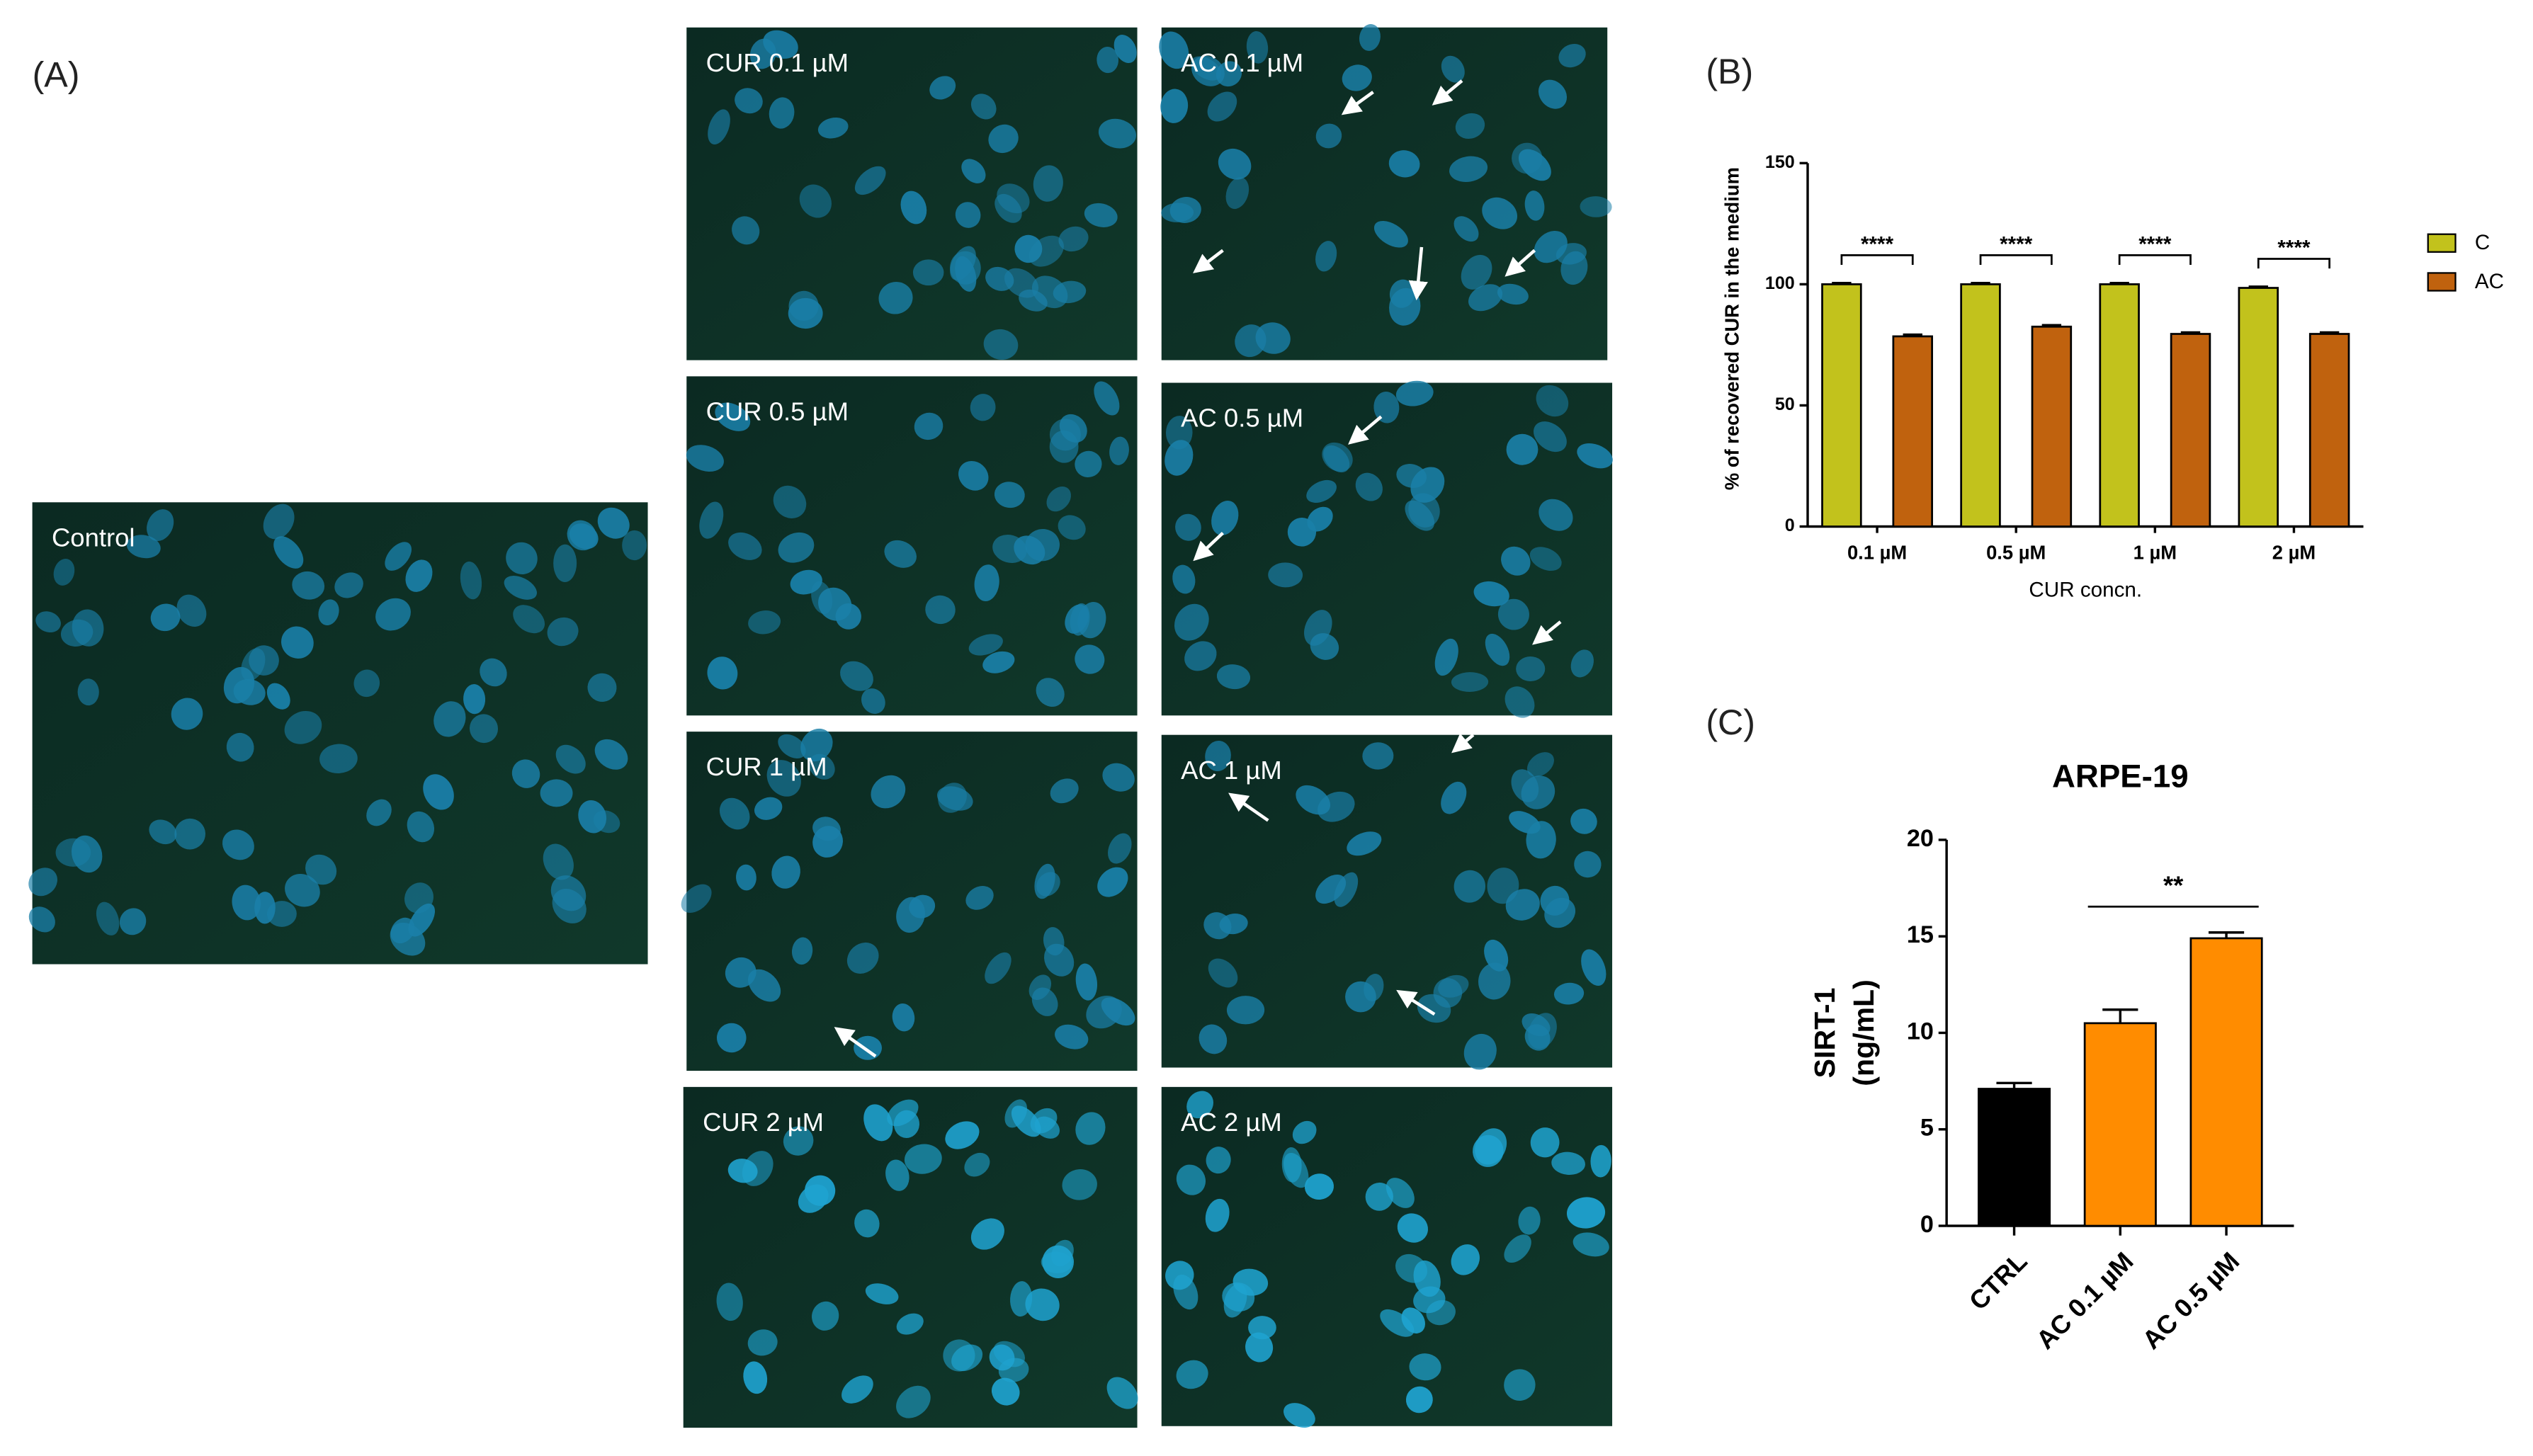  I want to click on x-axis-label: CUR concn., so click(2086, 591).